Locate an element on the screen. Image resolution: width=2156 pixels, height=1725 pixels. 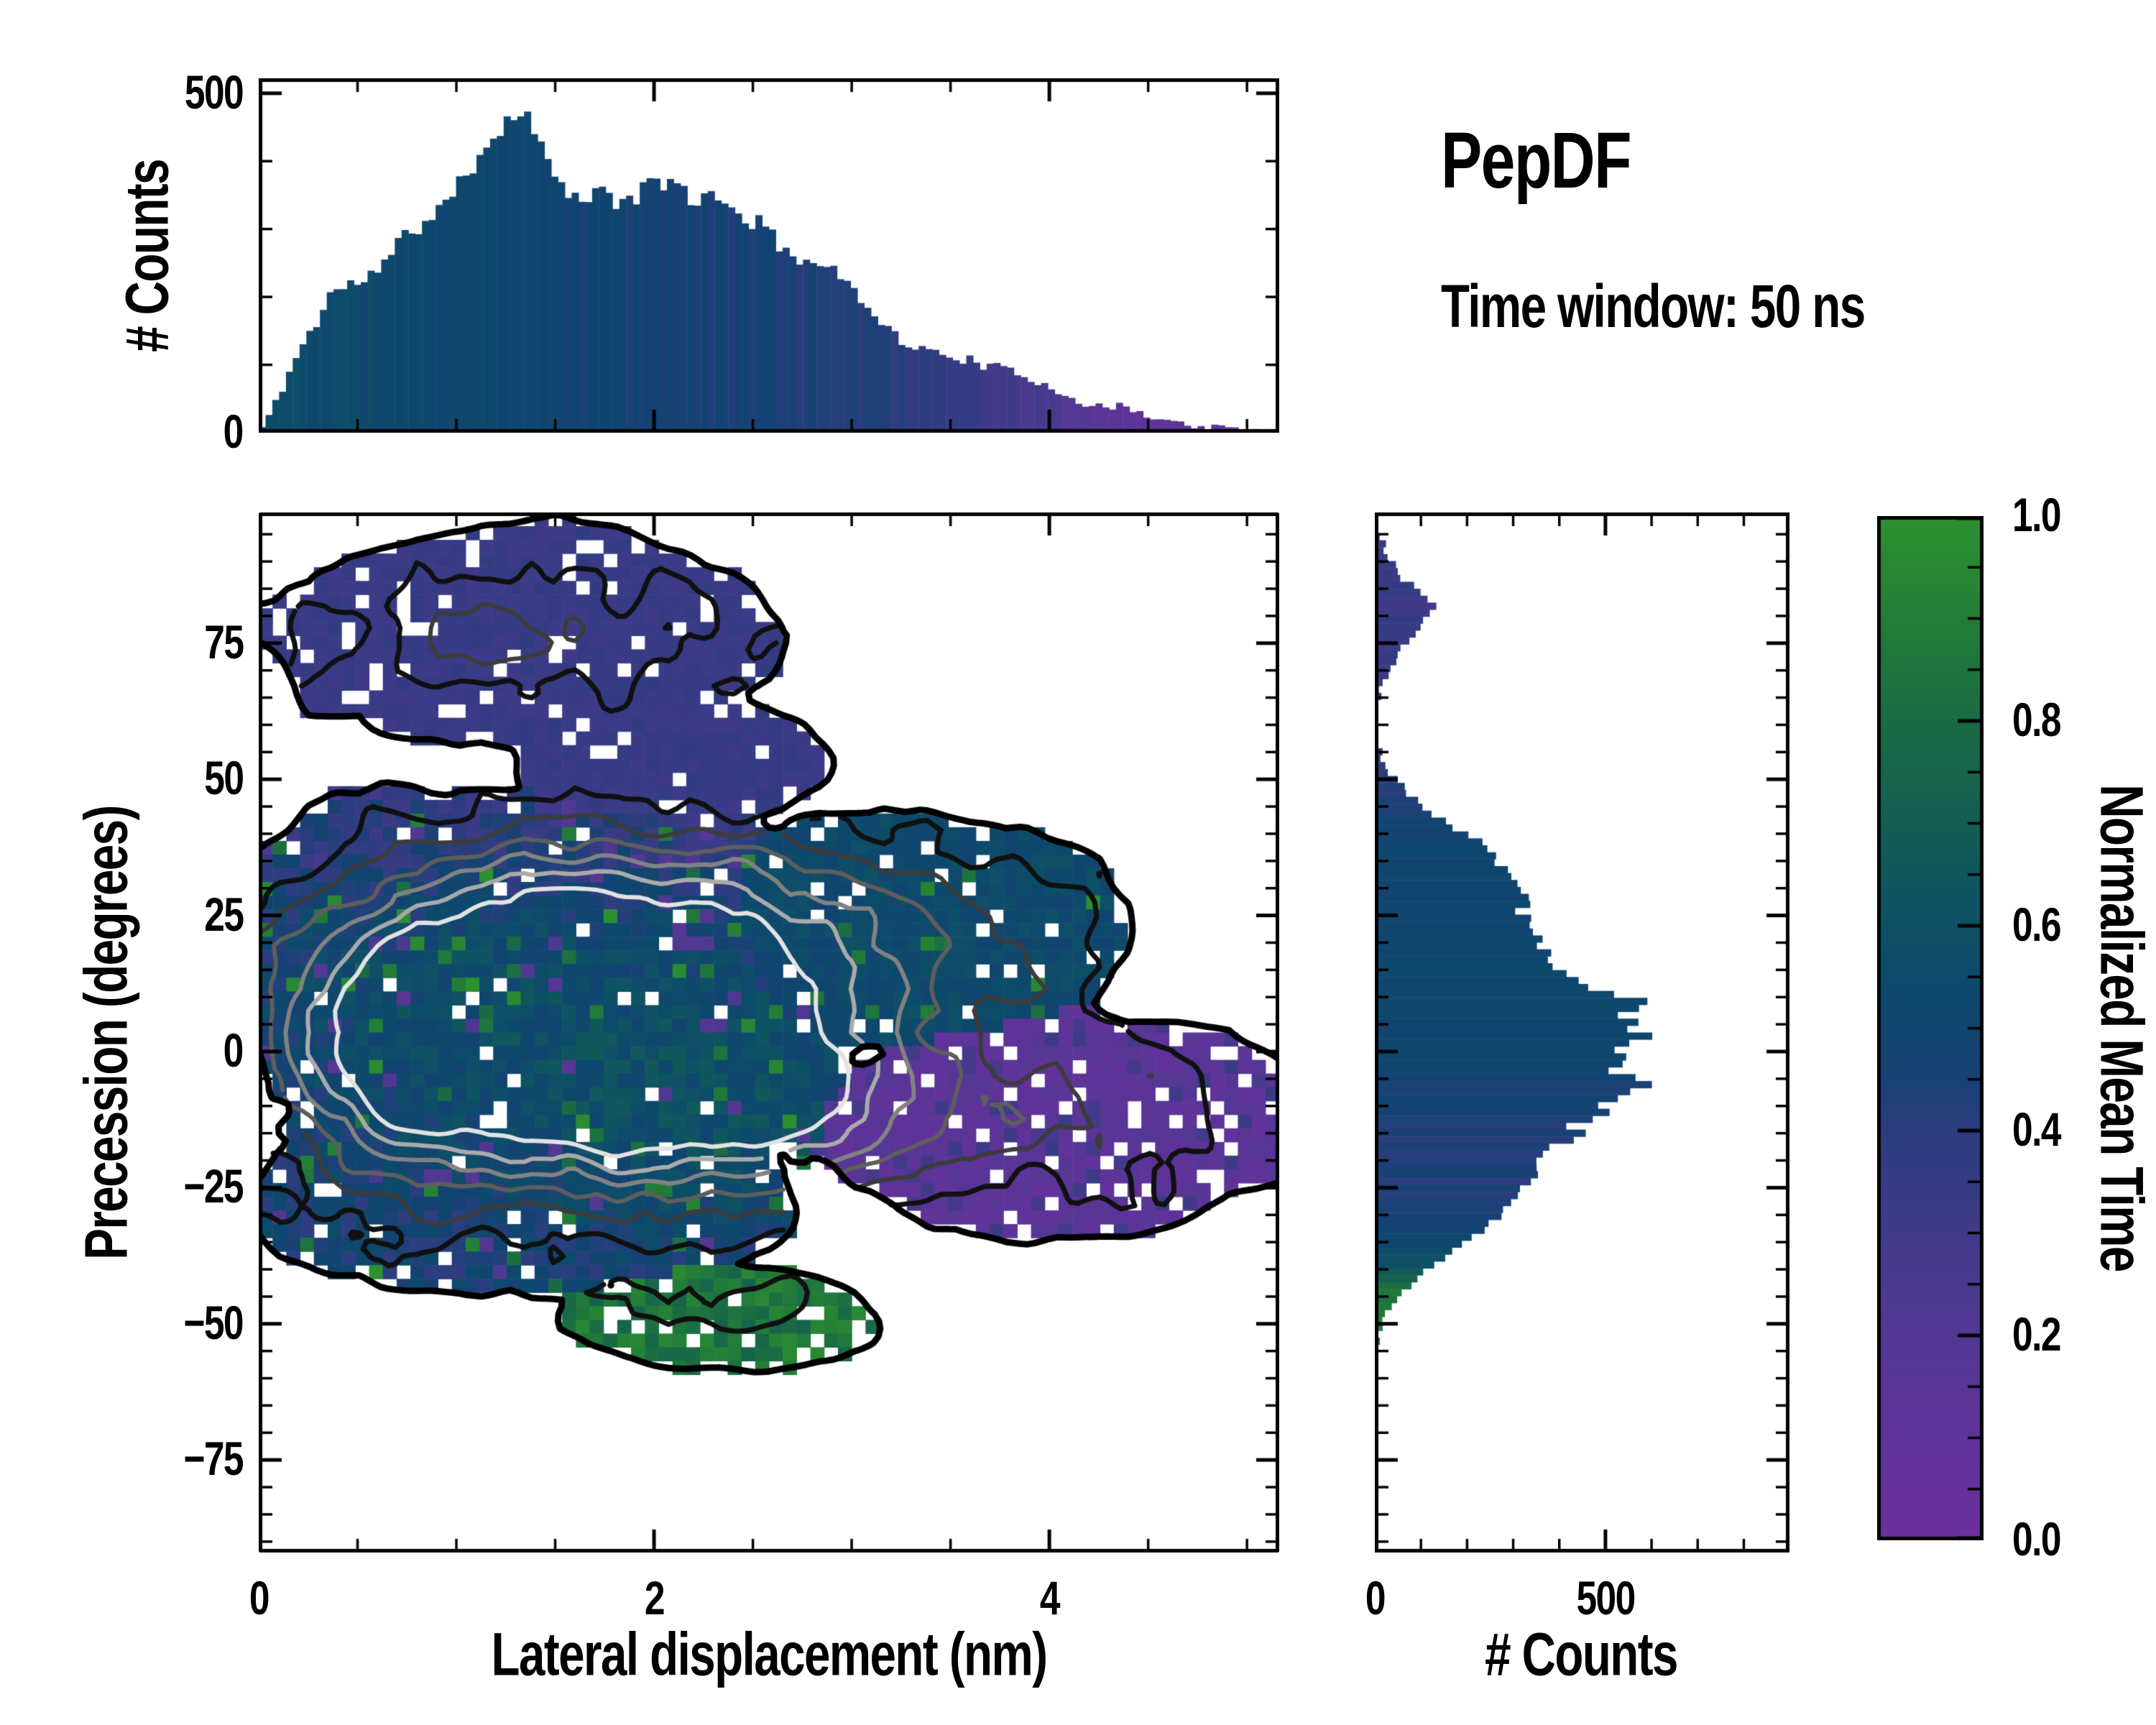
main-ytick-75: 75 is located at coordinates (224, 641).